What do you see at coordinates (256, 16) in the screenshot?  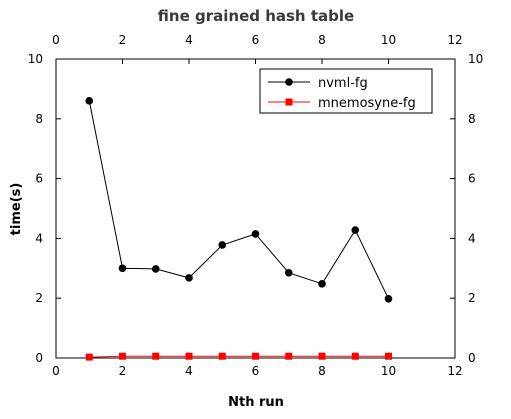 I see `chart-title: fine grained hash table` at bounding box center [256, 16].